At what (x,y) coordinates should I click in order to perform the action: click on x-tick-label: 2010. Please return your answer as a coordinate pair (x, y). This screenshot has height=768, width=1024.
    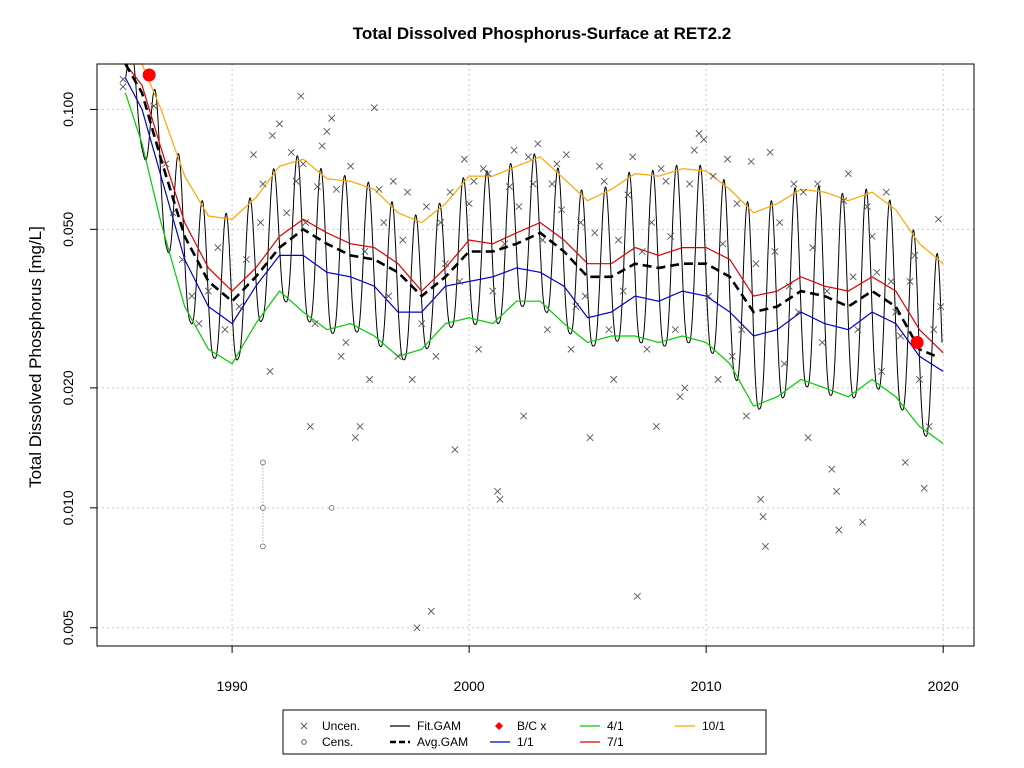
    Looking at the image, I should click on (706, 686).